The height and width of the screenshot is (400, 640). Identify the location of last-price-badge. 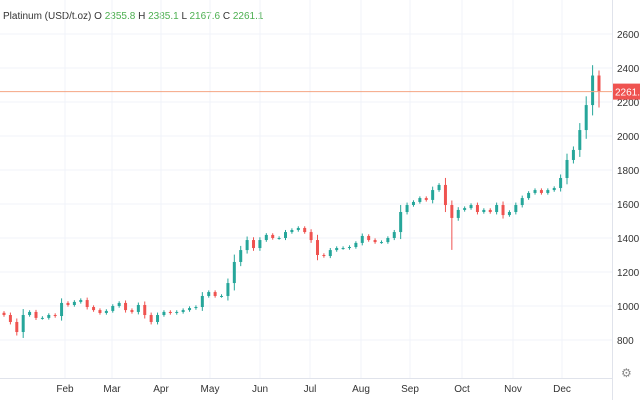
(626, 91).